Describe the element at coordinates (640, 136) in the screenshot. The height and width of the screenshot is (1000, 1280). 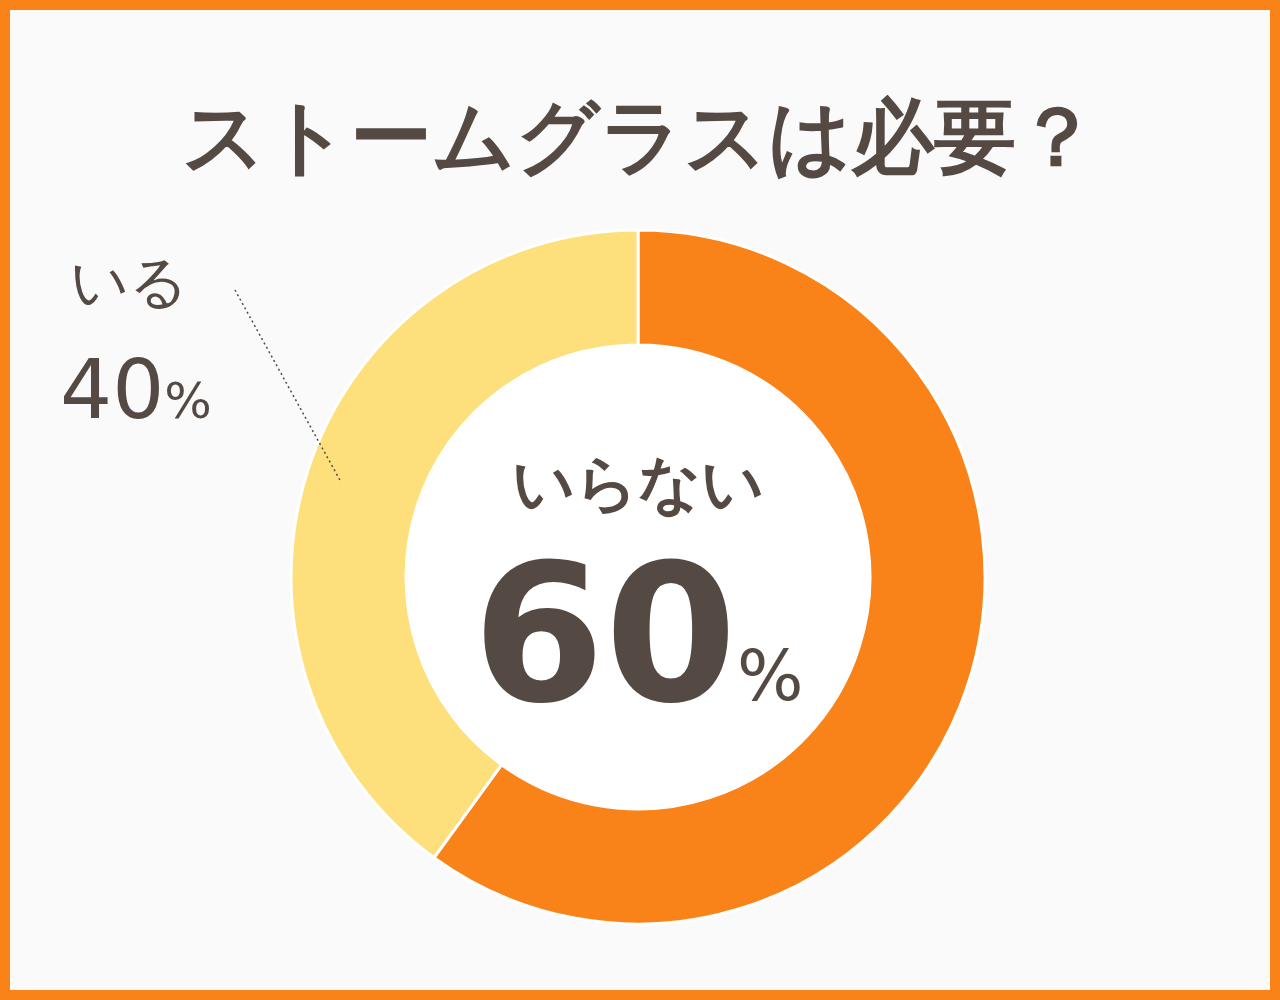
I see `title: ストームグラスは必要？` at that location.